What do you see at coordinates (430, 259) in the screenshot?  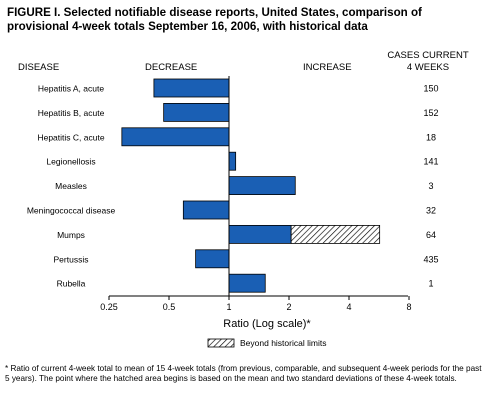 I see `case-count: 435` at bounding box center [430, 259].